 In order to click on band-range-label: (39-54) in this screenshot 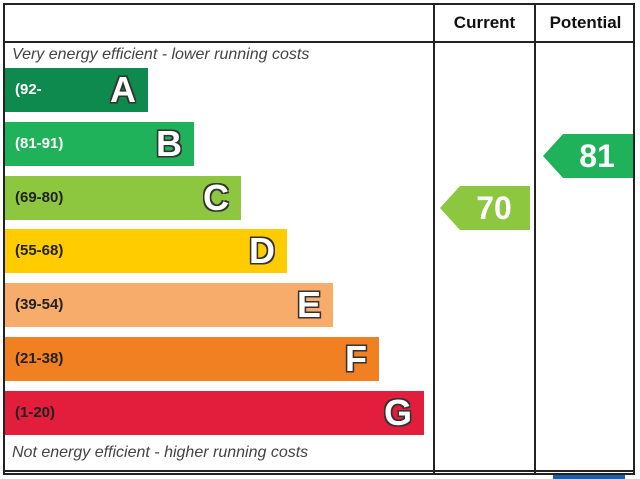, I will do `click(39, 304)`.